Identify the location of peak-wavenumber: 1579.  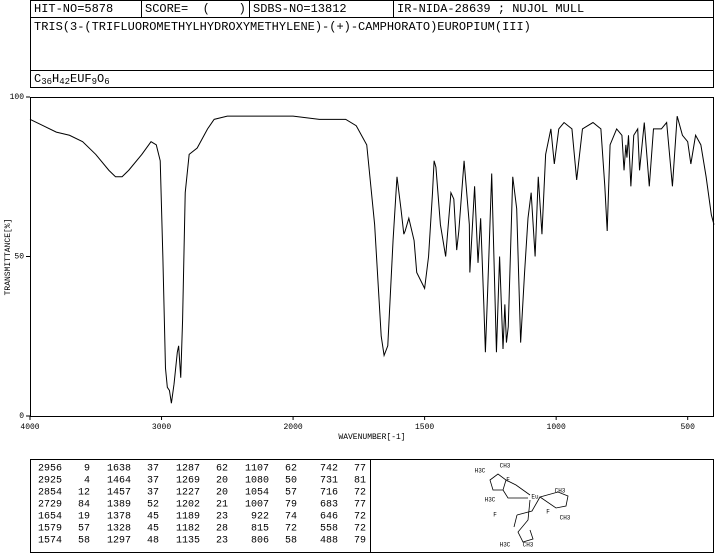
(50, 529).